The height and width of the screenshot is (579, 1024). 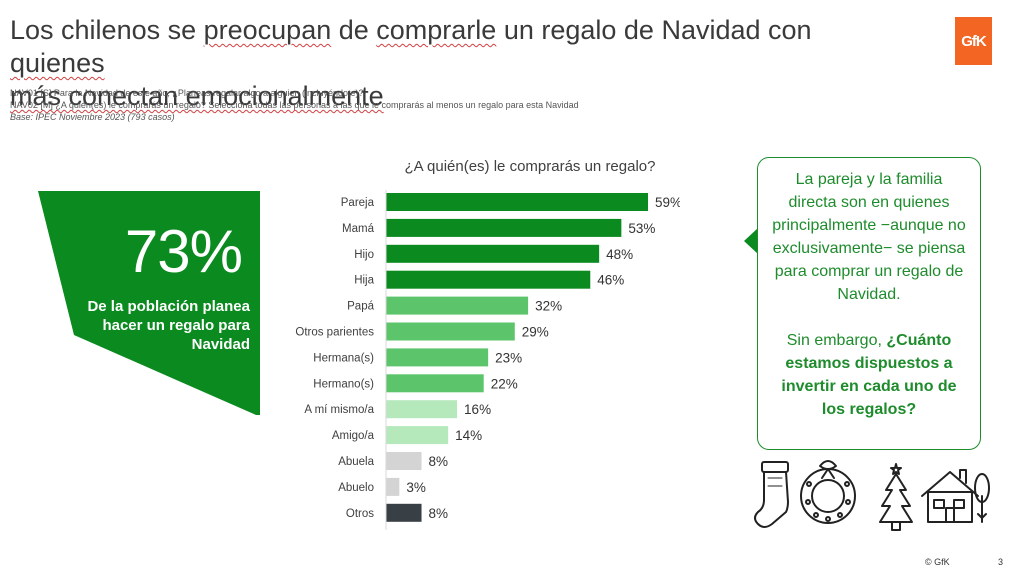 I want to click on value-label: 14%, so click(x=468, y=435).